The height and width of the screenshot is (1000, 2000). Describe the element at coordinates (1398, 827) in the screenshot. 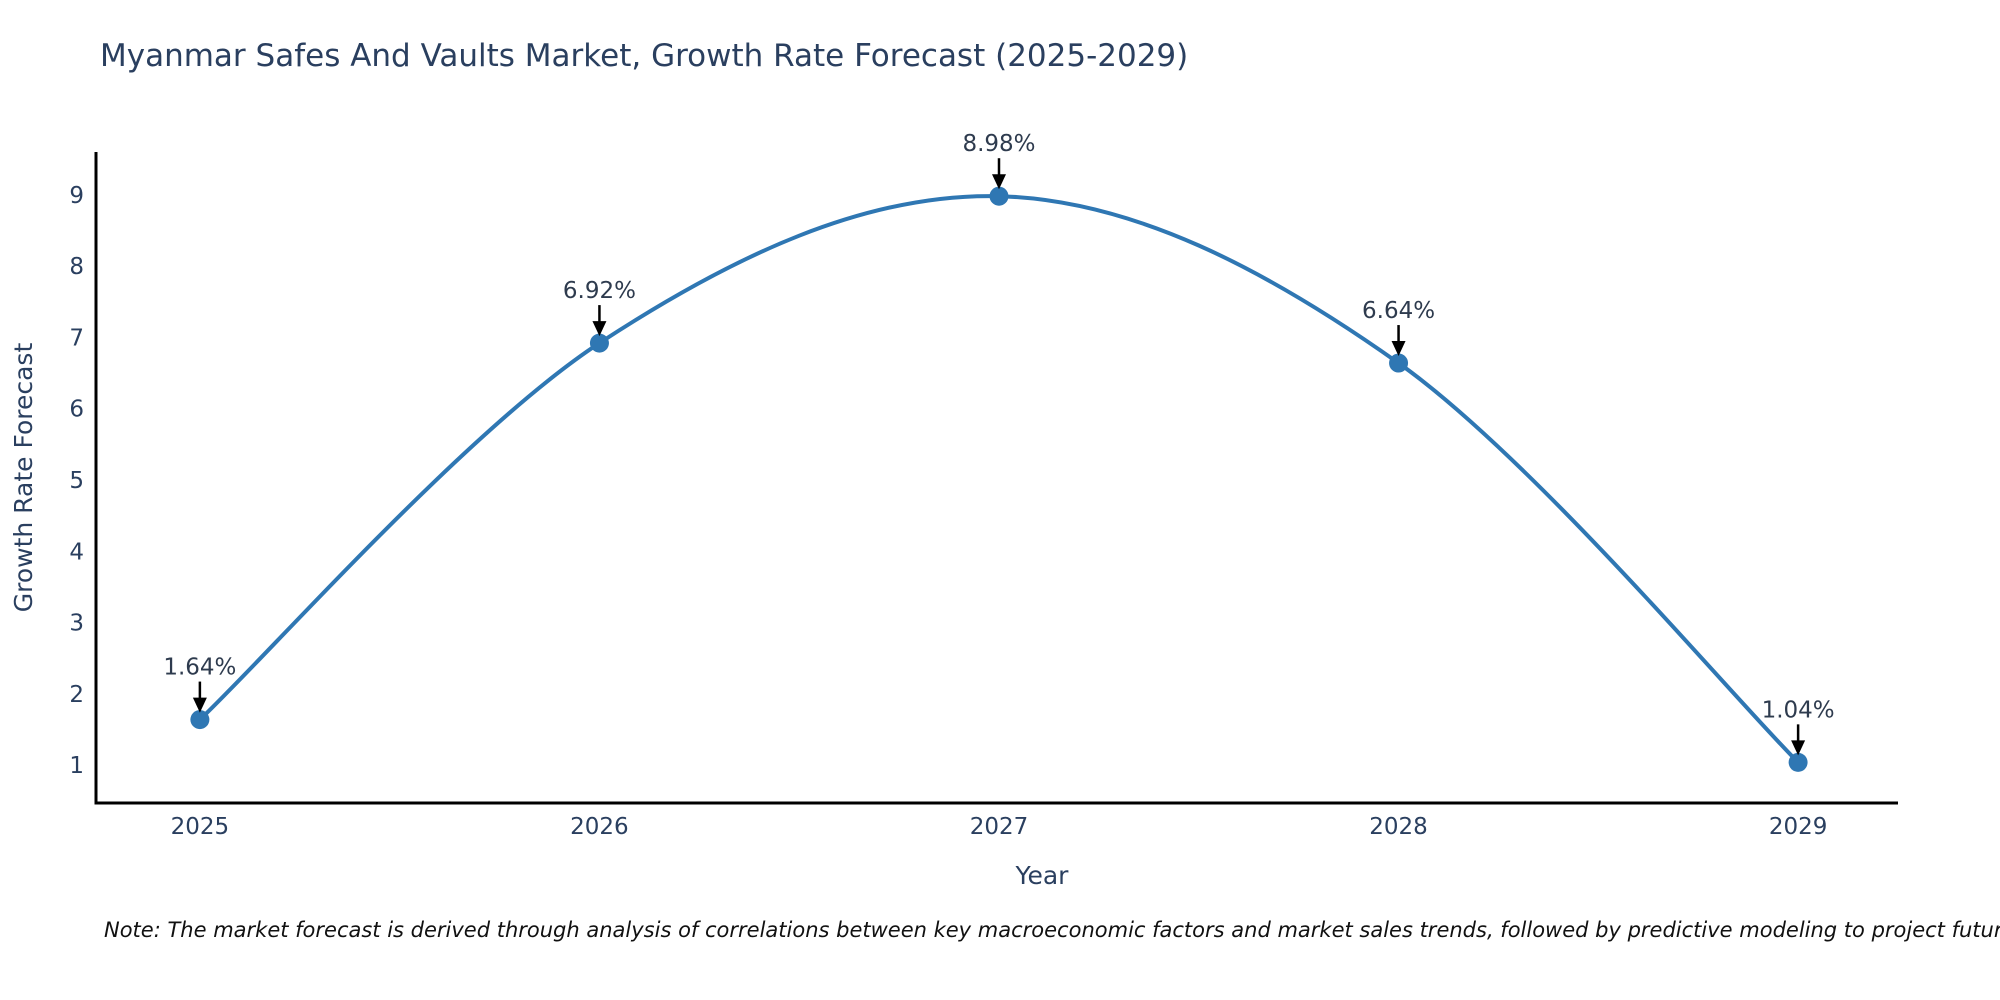

I see `x-tick-label: 2028` at that location.